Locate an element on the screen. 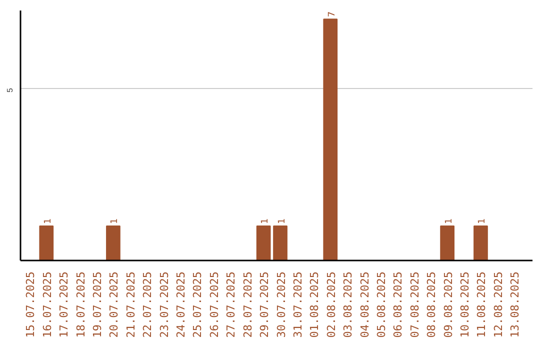 The width and height of the screenshot is (540, 340). x-tick-label: 22.07.2025 is located at coordinates (147, 304).